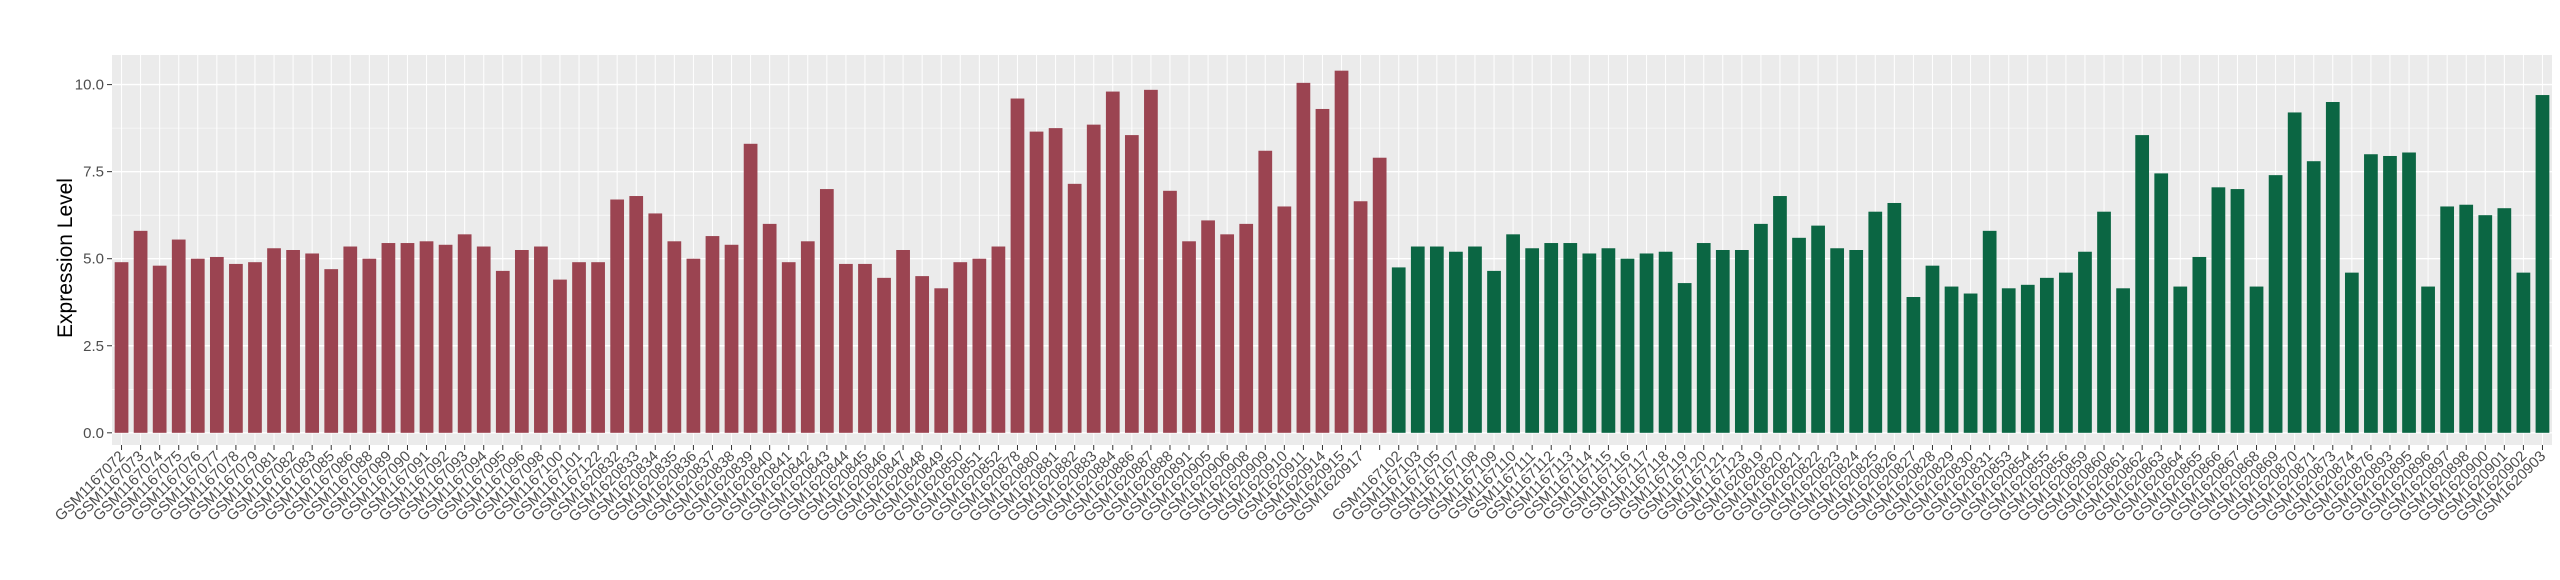 This screenshot has width=2560, height=580. Describe the element at coordinates (93, 172) in the screenshot. I see `y-tick-label: 7.5` at that location.